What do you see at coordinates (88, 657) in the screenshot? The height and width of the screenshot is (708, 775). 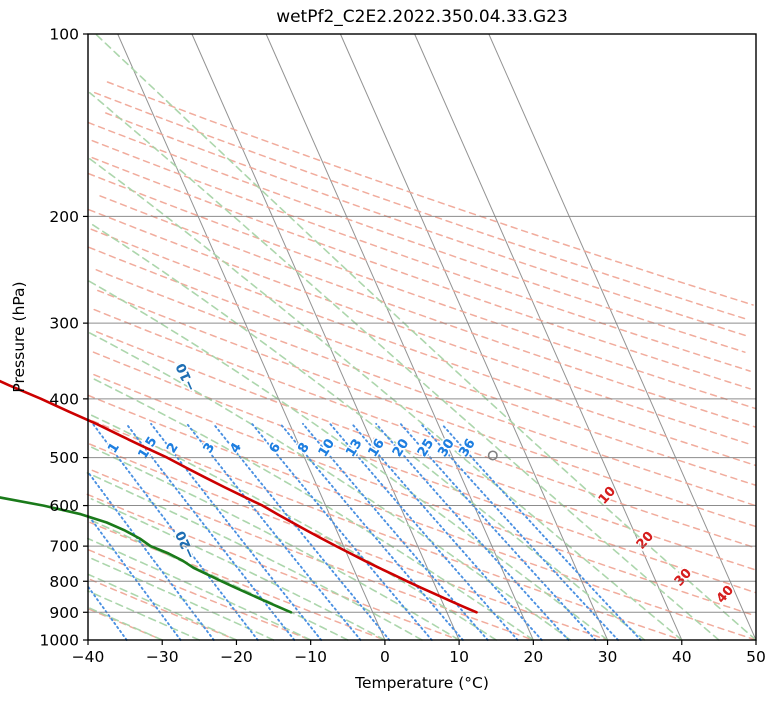 I see `x-tick-label: −40` at bounding box center [88, 657].